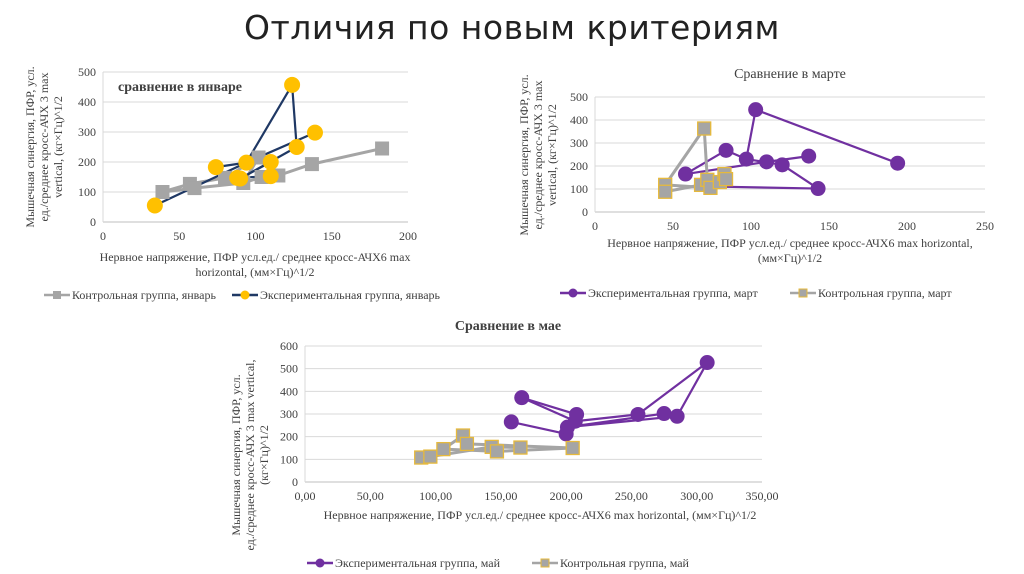 This screenshot has height=574, width=1024. What do you see at coordinates (985, 226) in the screenshot?
I see `x-tick-label: 250` at bounding box center [985, 226].